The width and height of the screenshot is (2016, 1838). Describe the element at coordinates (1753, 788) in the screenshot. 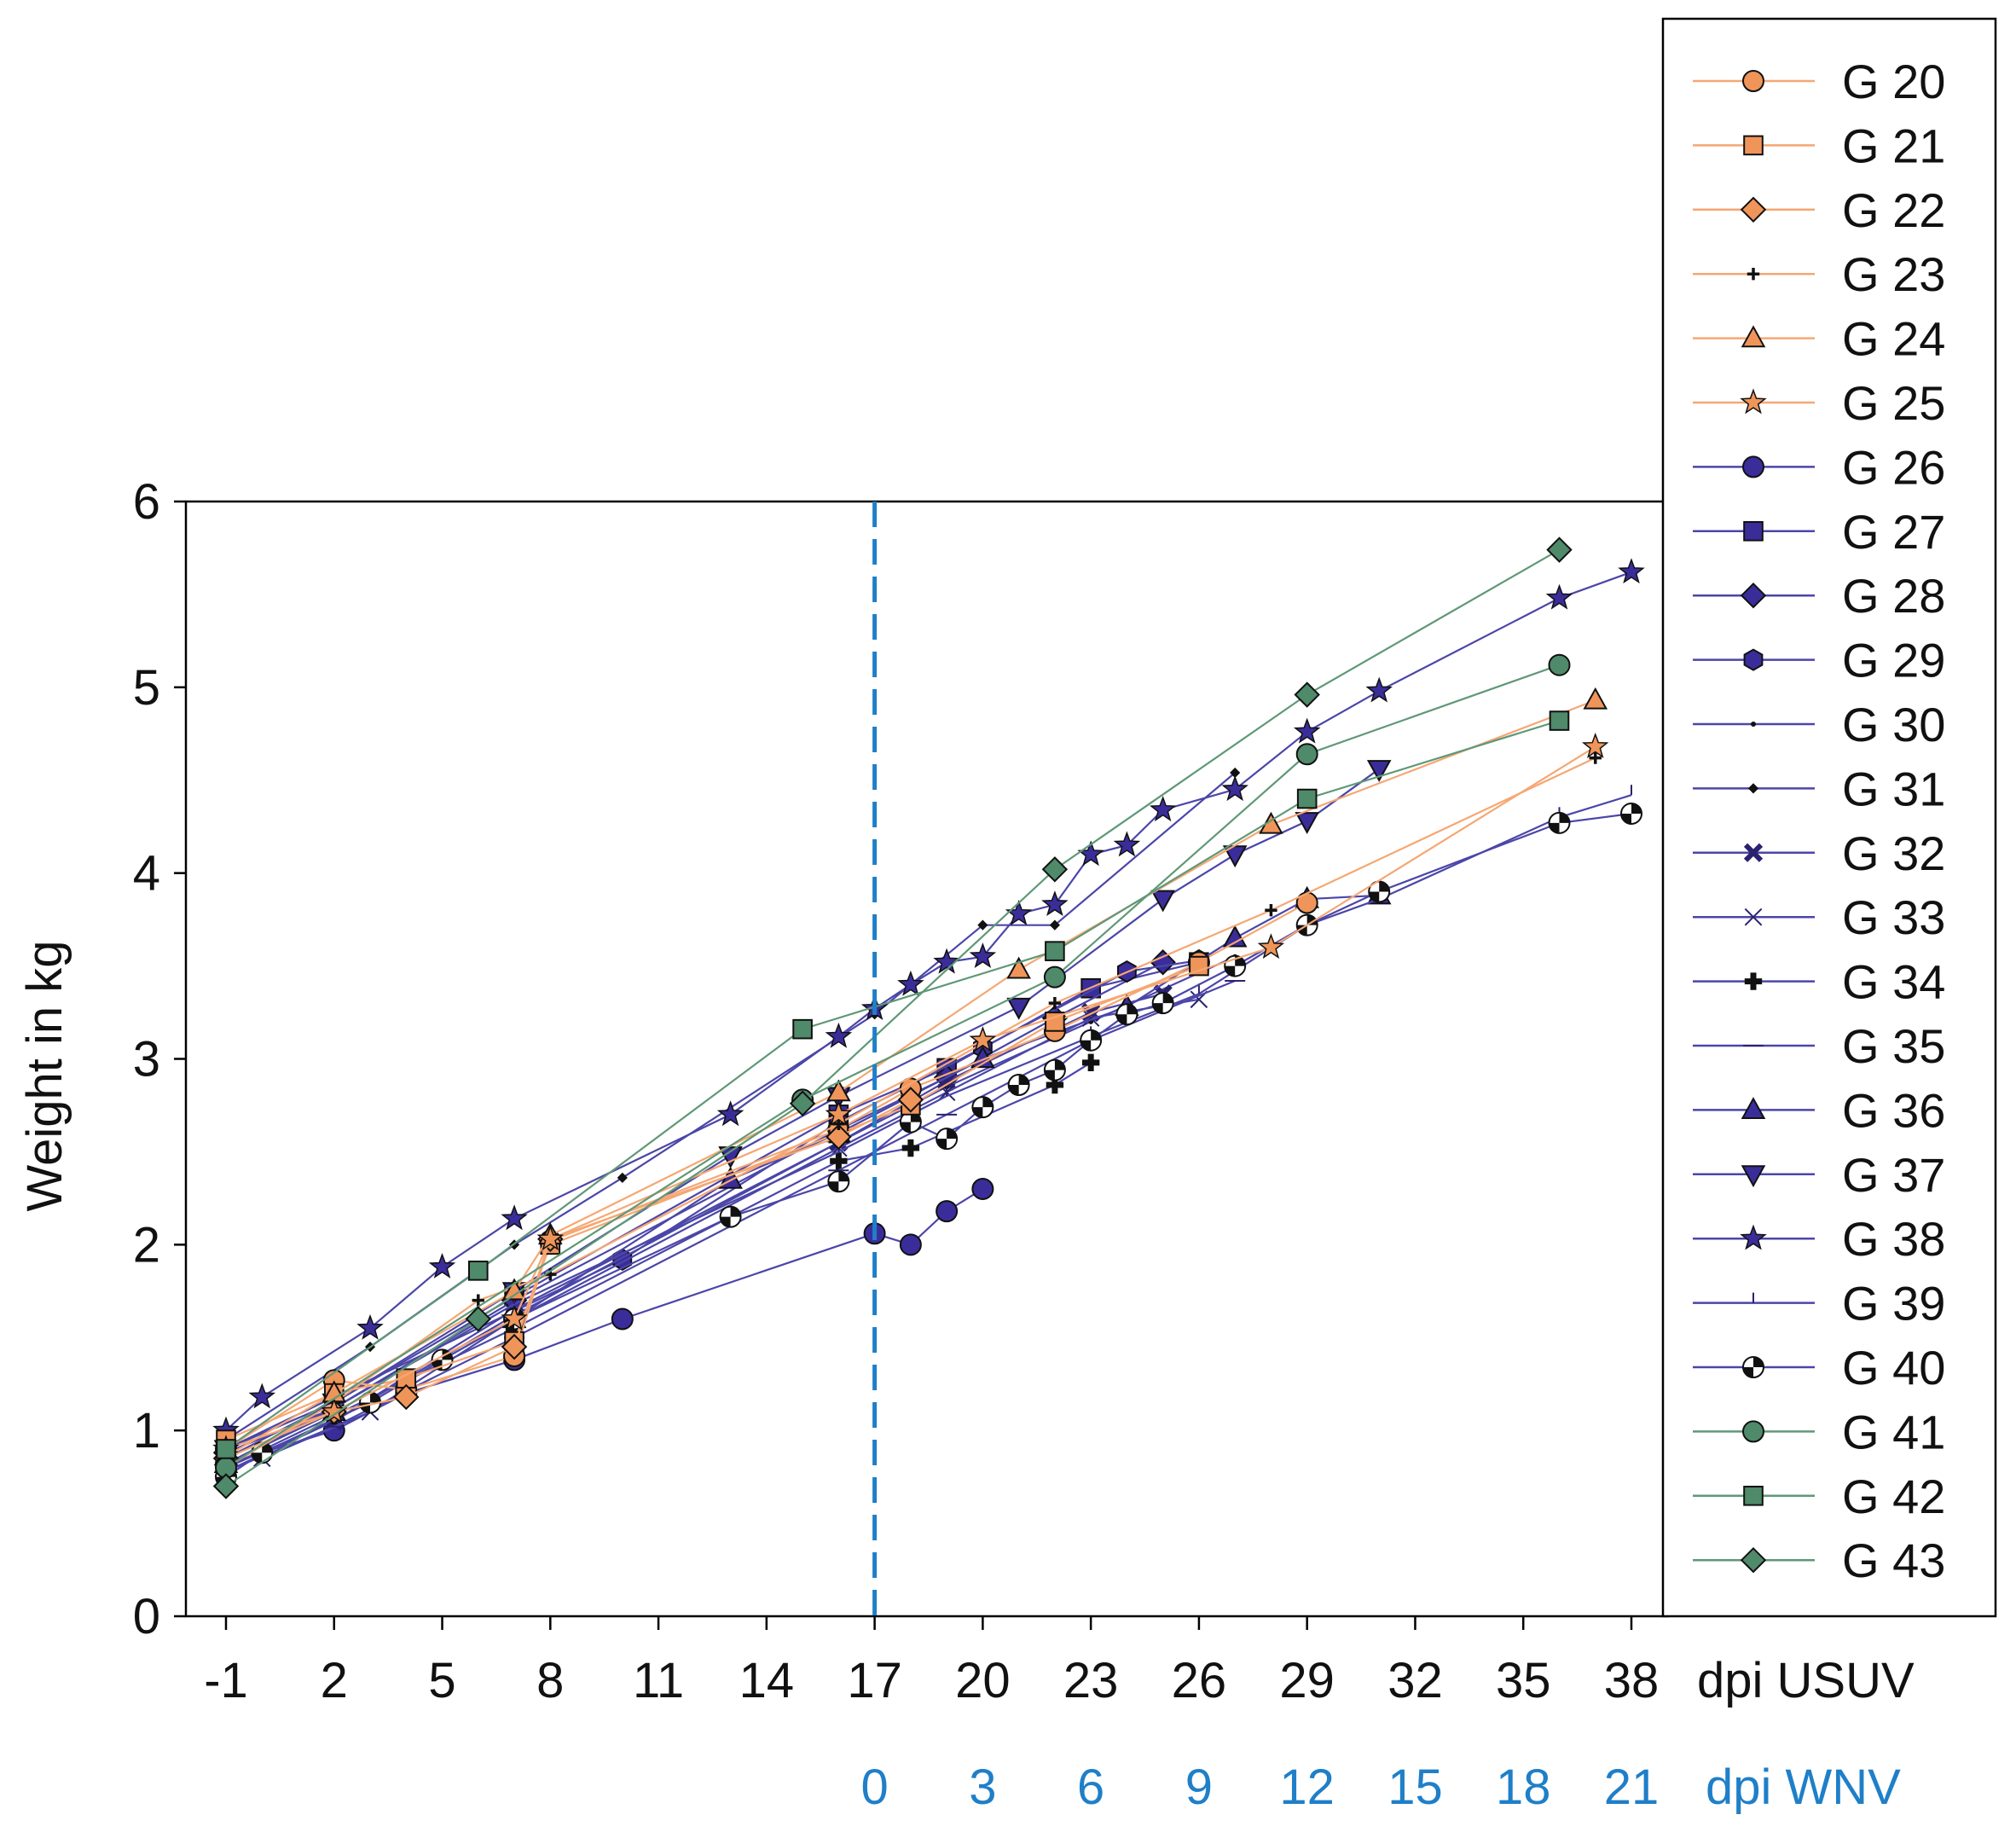

I see `legend-marker-g31` at that location.